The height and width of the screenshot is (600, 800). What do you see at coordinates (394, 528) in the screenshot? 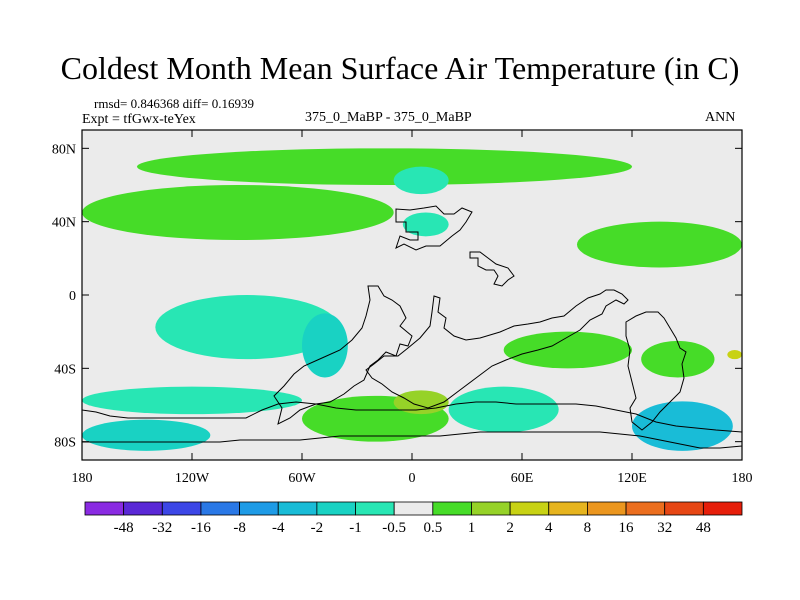
I see `colorbar-label: -0.5` at bounding box center [394, 528].